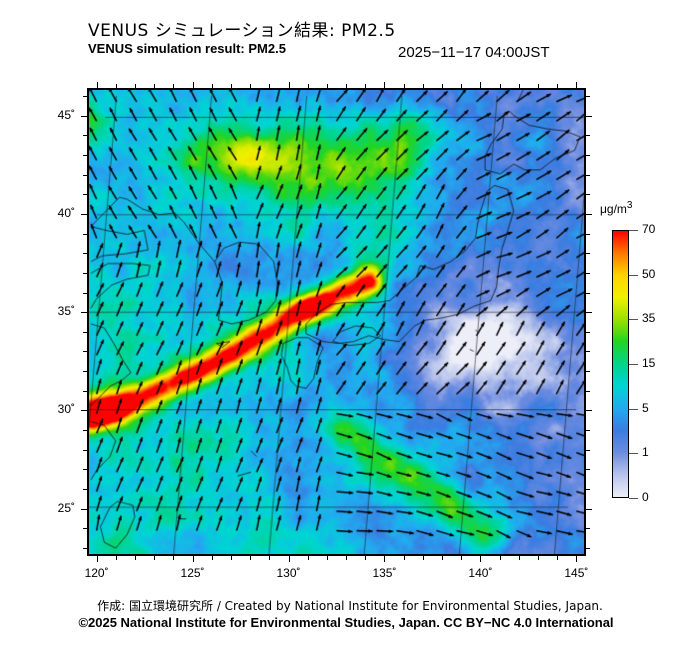  What do you see at coordinates (242, 31) in the screenshot?
I see `page-title-japanese: VENUS シミュレーション結果: PM2.5` at bounding box center [242, 31].